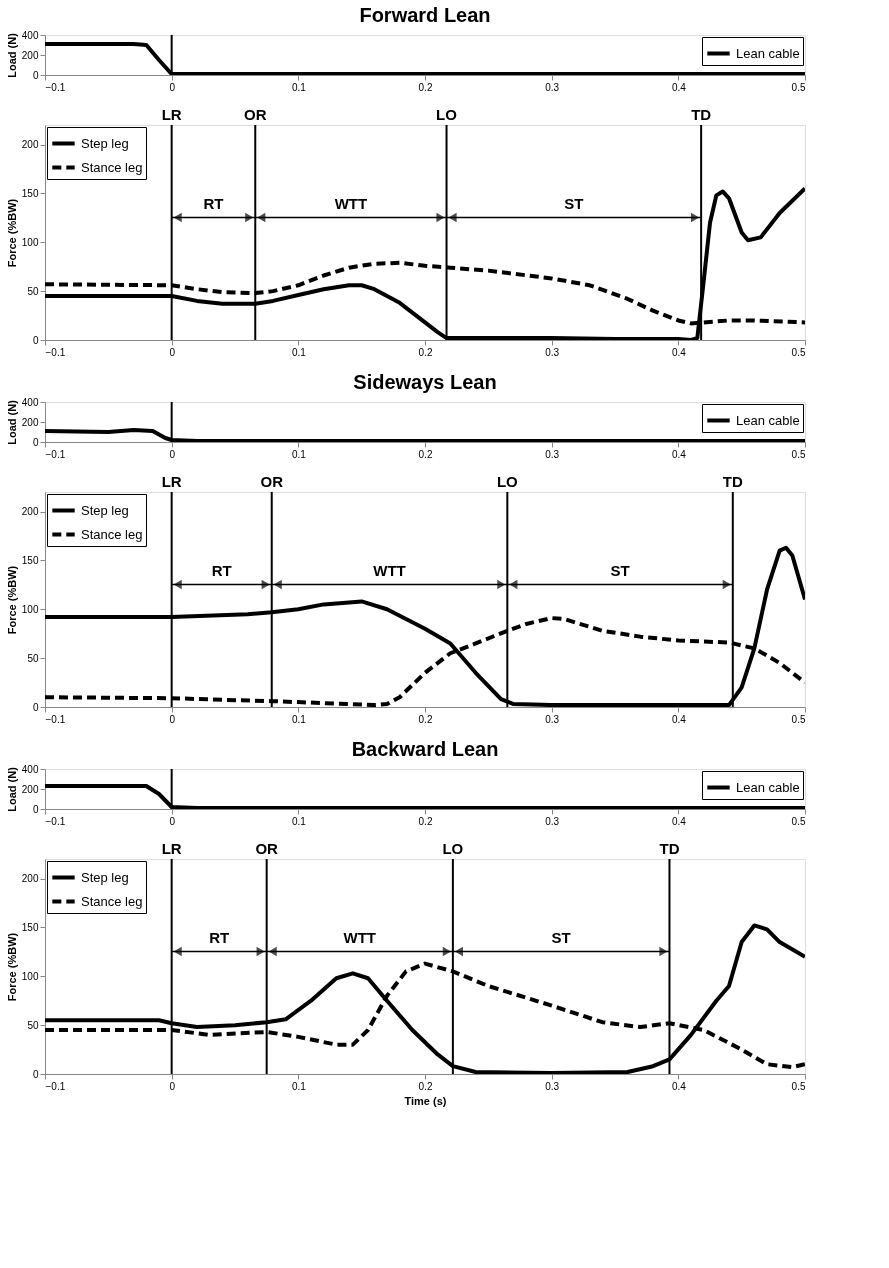 The height and width of the screenshot is (1268, 889). What do you see at coordinates (425, 749) in the screenshot?
I see `chart-title: Backward Lean` at bounding box center [425, 749].